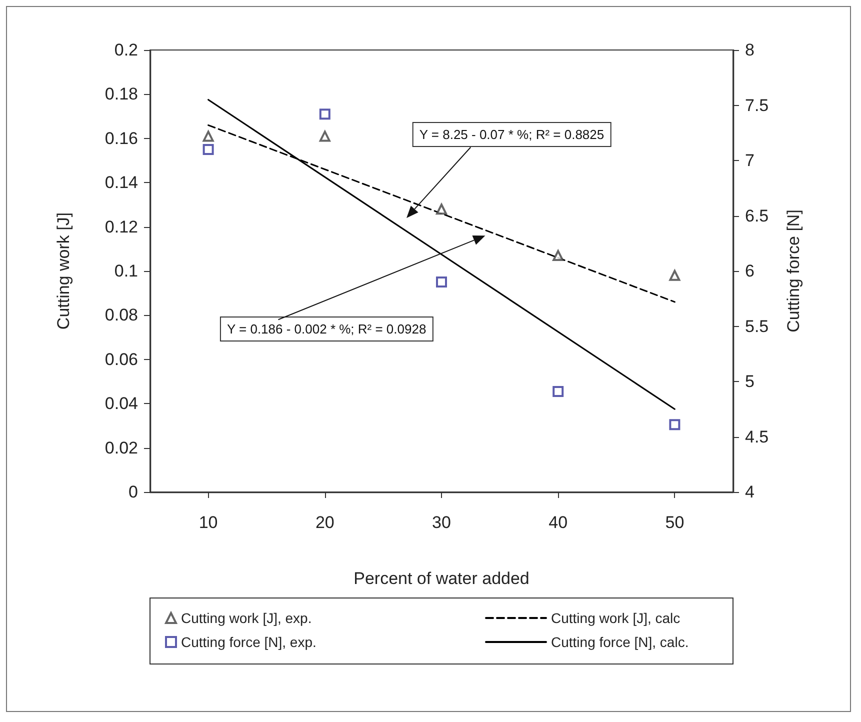 This screenshot has height=722, width=861. What do you see at coordinates (121, 448) in the screenshot?
I see `y-tick-label: 0.02` at bounding box center [121, 448].